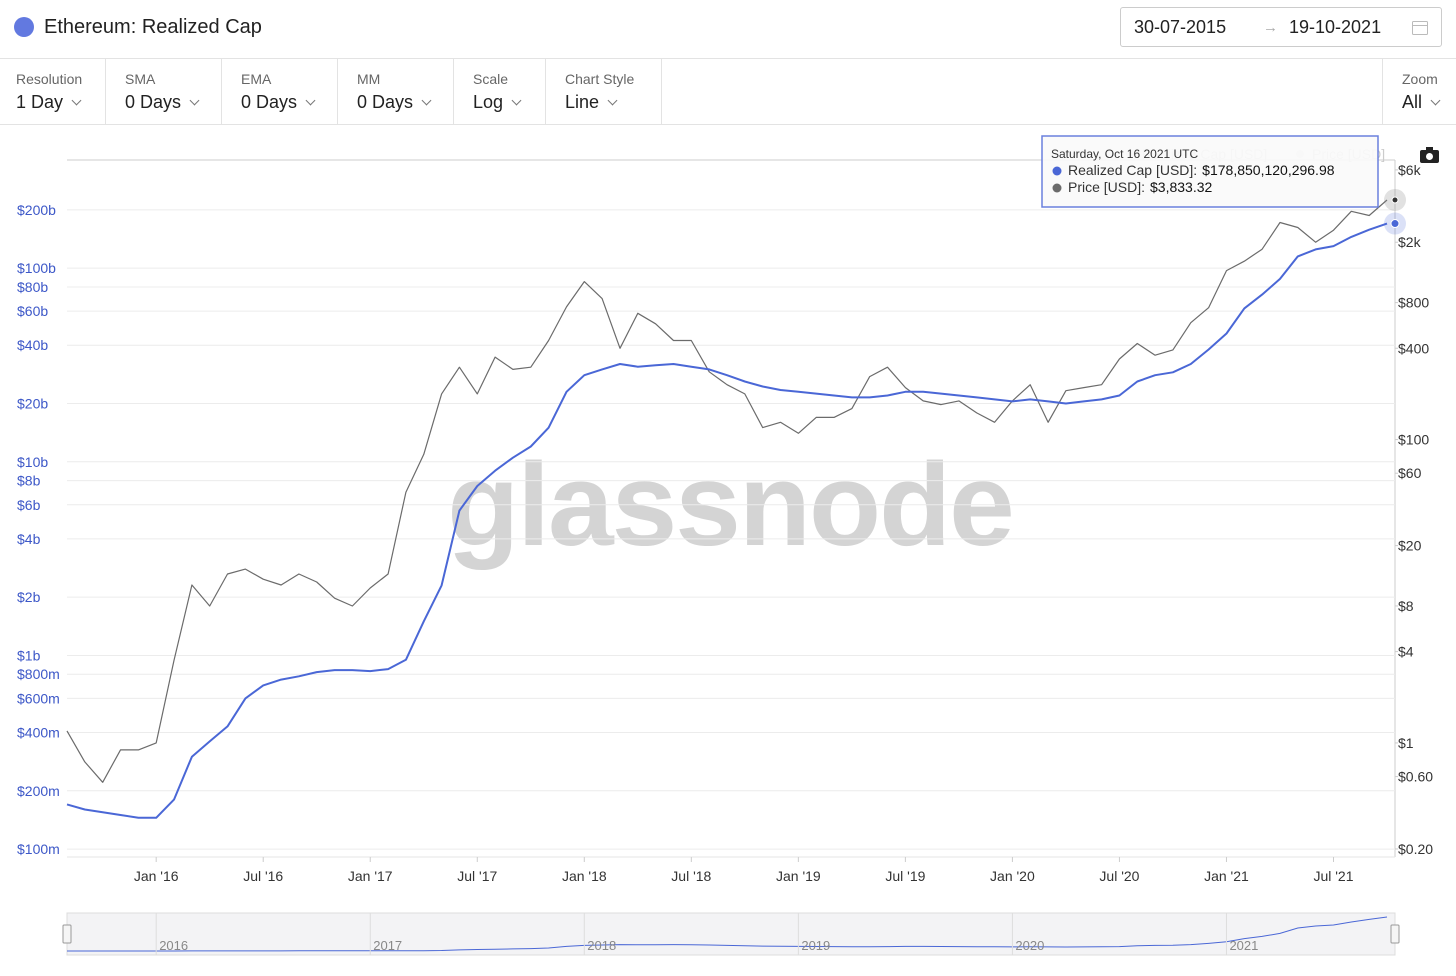 This screenshot has width=1456, height=976. What do you see at coordinates (29, 505) in the screenshot?
I see `y-tick-label: $6b` at bounding box center [29, 505].